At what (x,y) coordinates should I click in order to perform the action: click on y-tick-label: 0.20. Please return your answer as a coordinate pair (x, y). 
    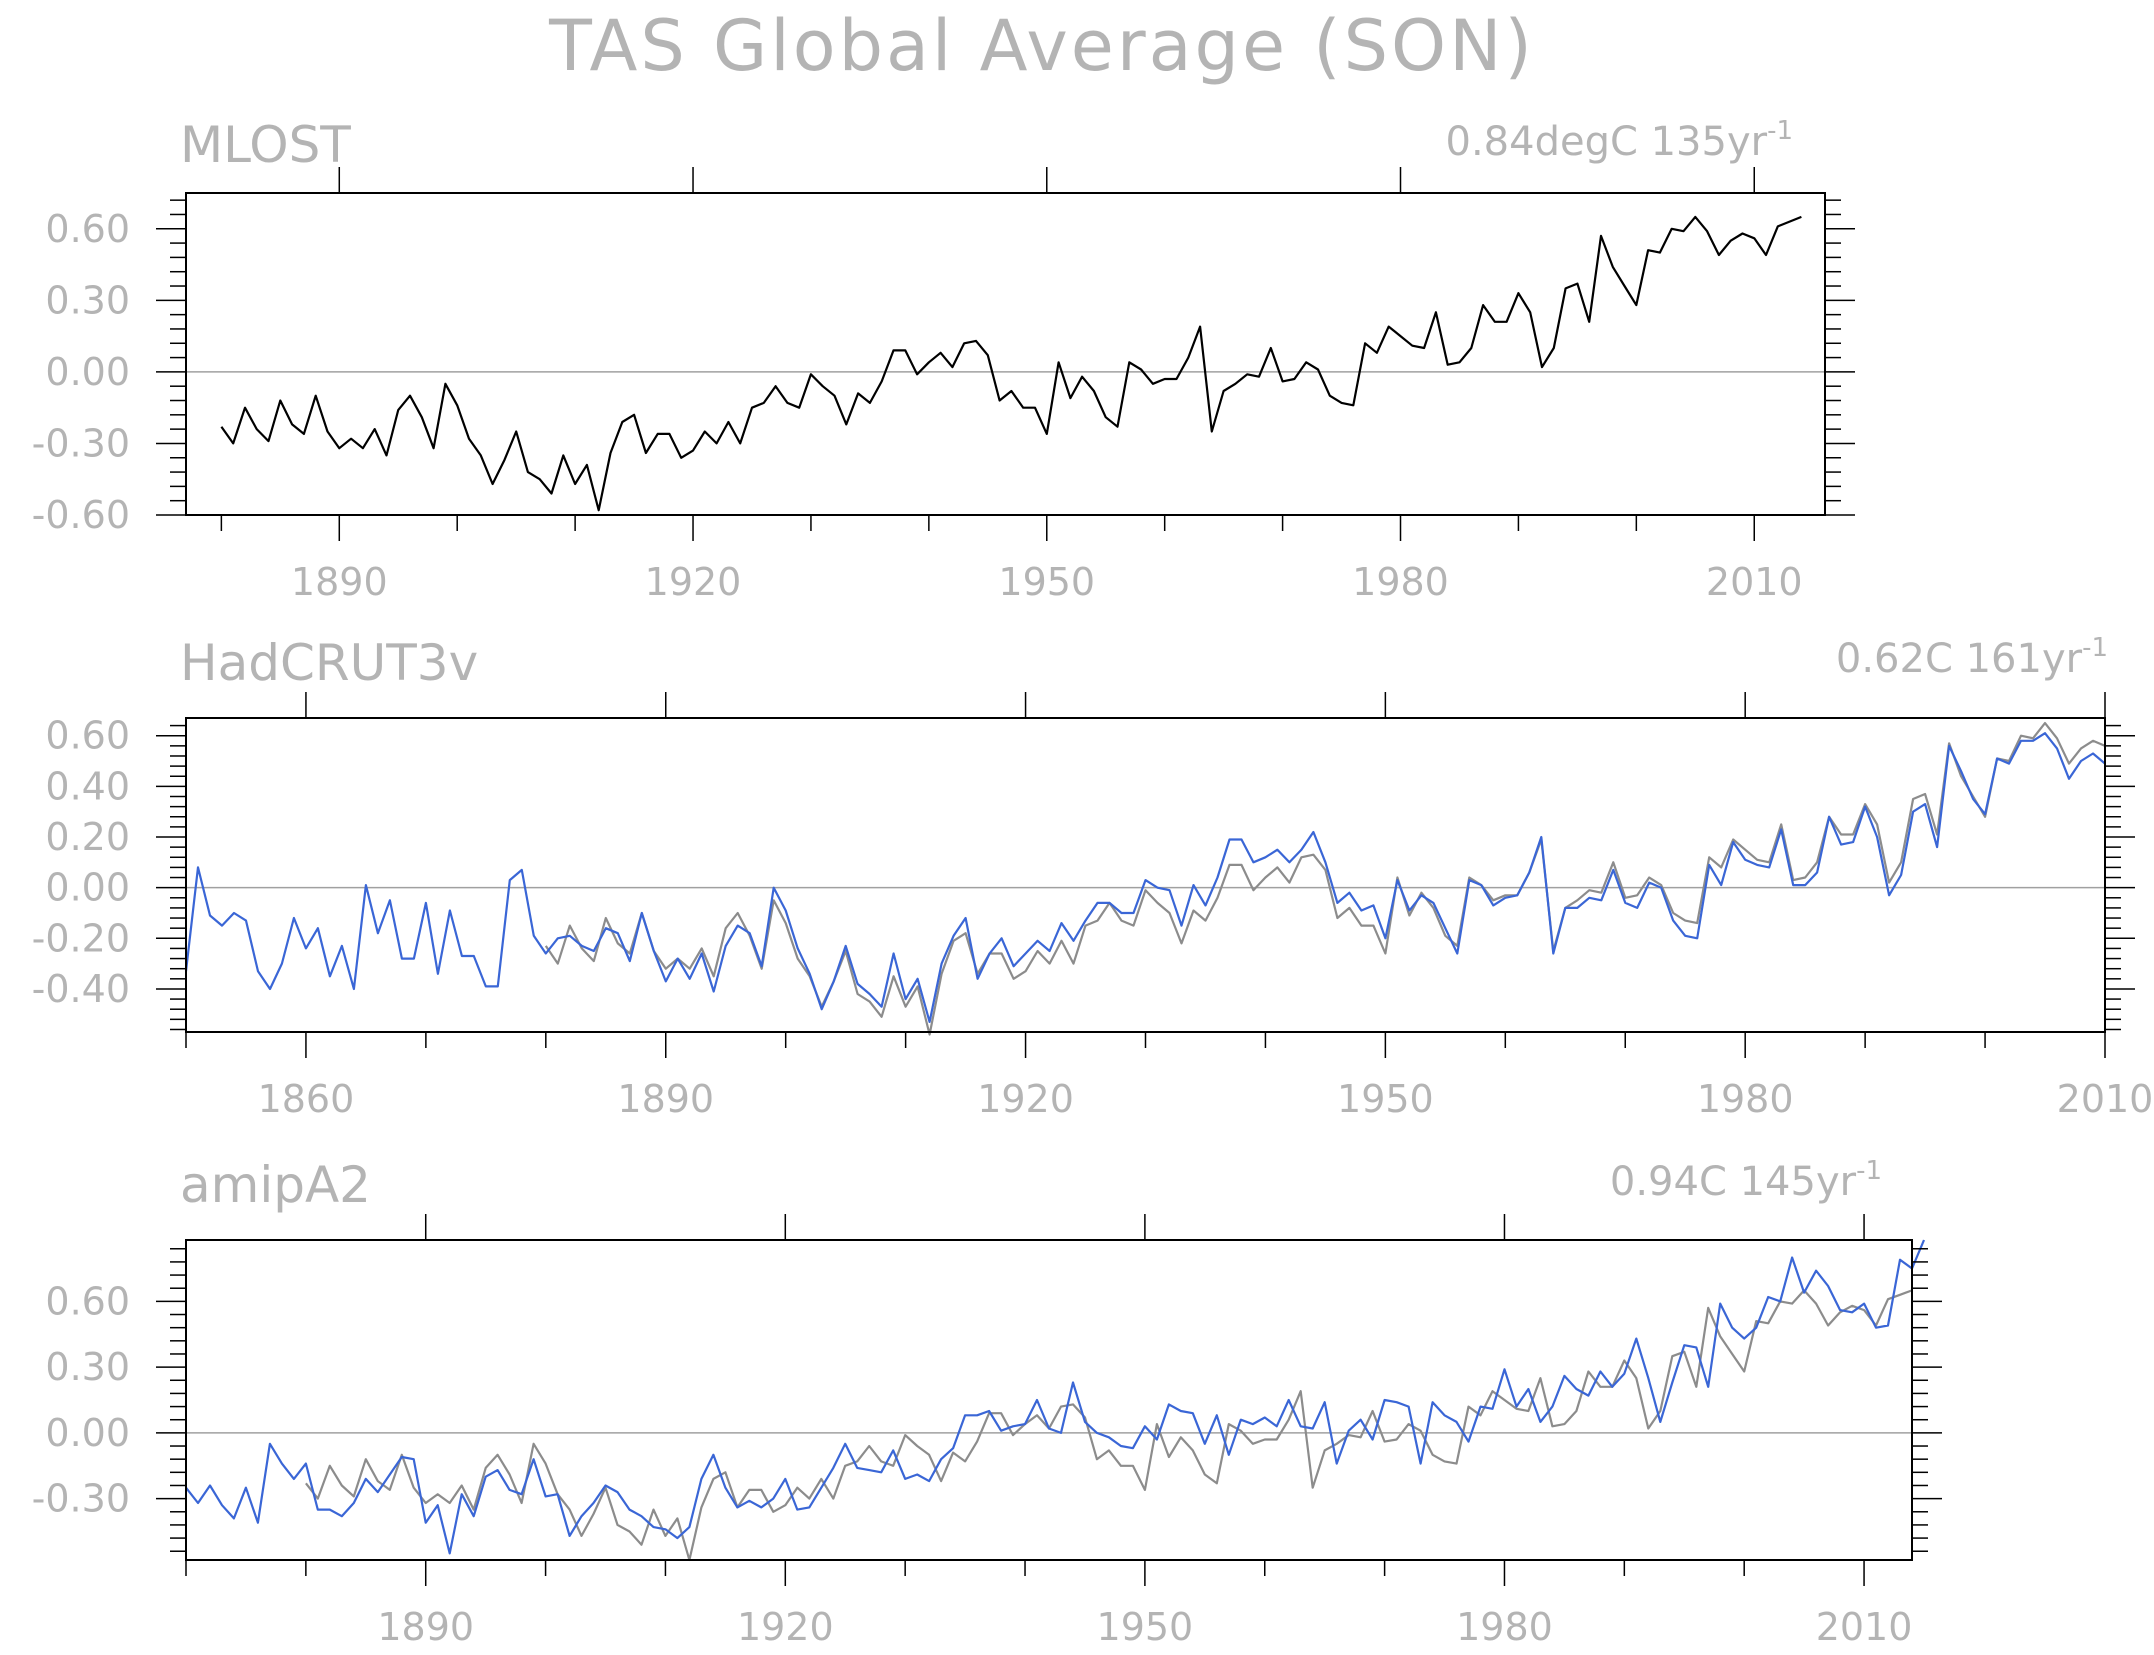
    Looking at the image, I should click on (87, 837).